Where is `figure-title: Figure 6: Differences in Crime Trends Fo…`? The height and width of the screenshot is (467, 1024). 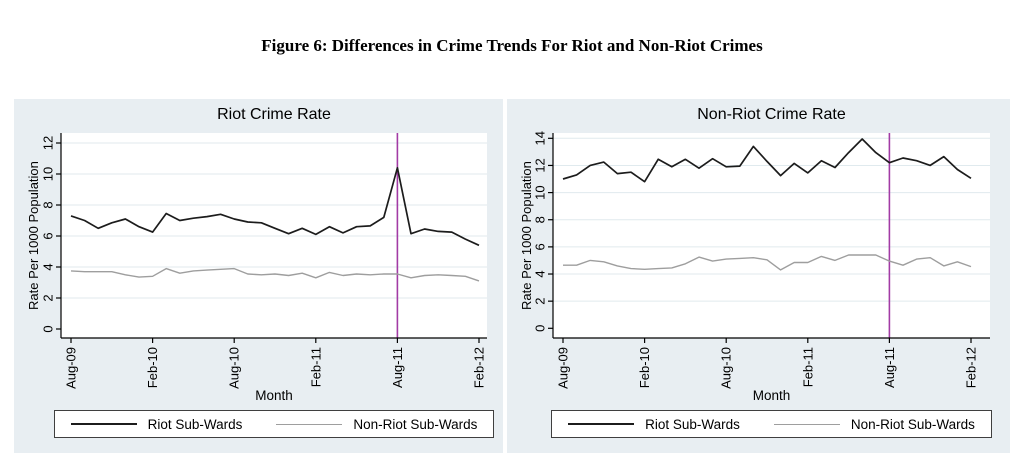 figure-title: Figure 6: Differences in Crime Trends Fo… is located at coordinates (512, 45).